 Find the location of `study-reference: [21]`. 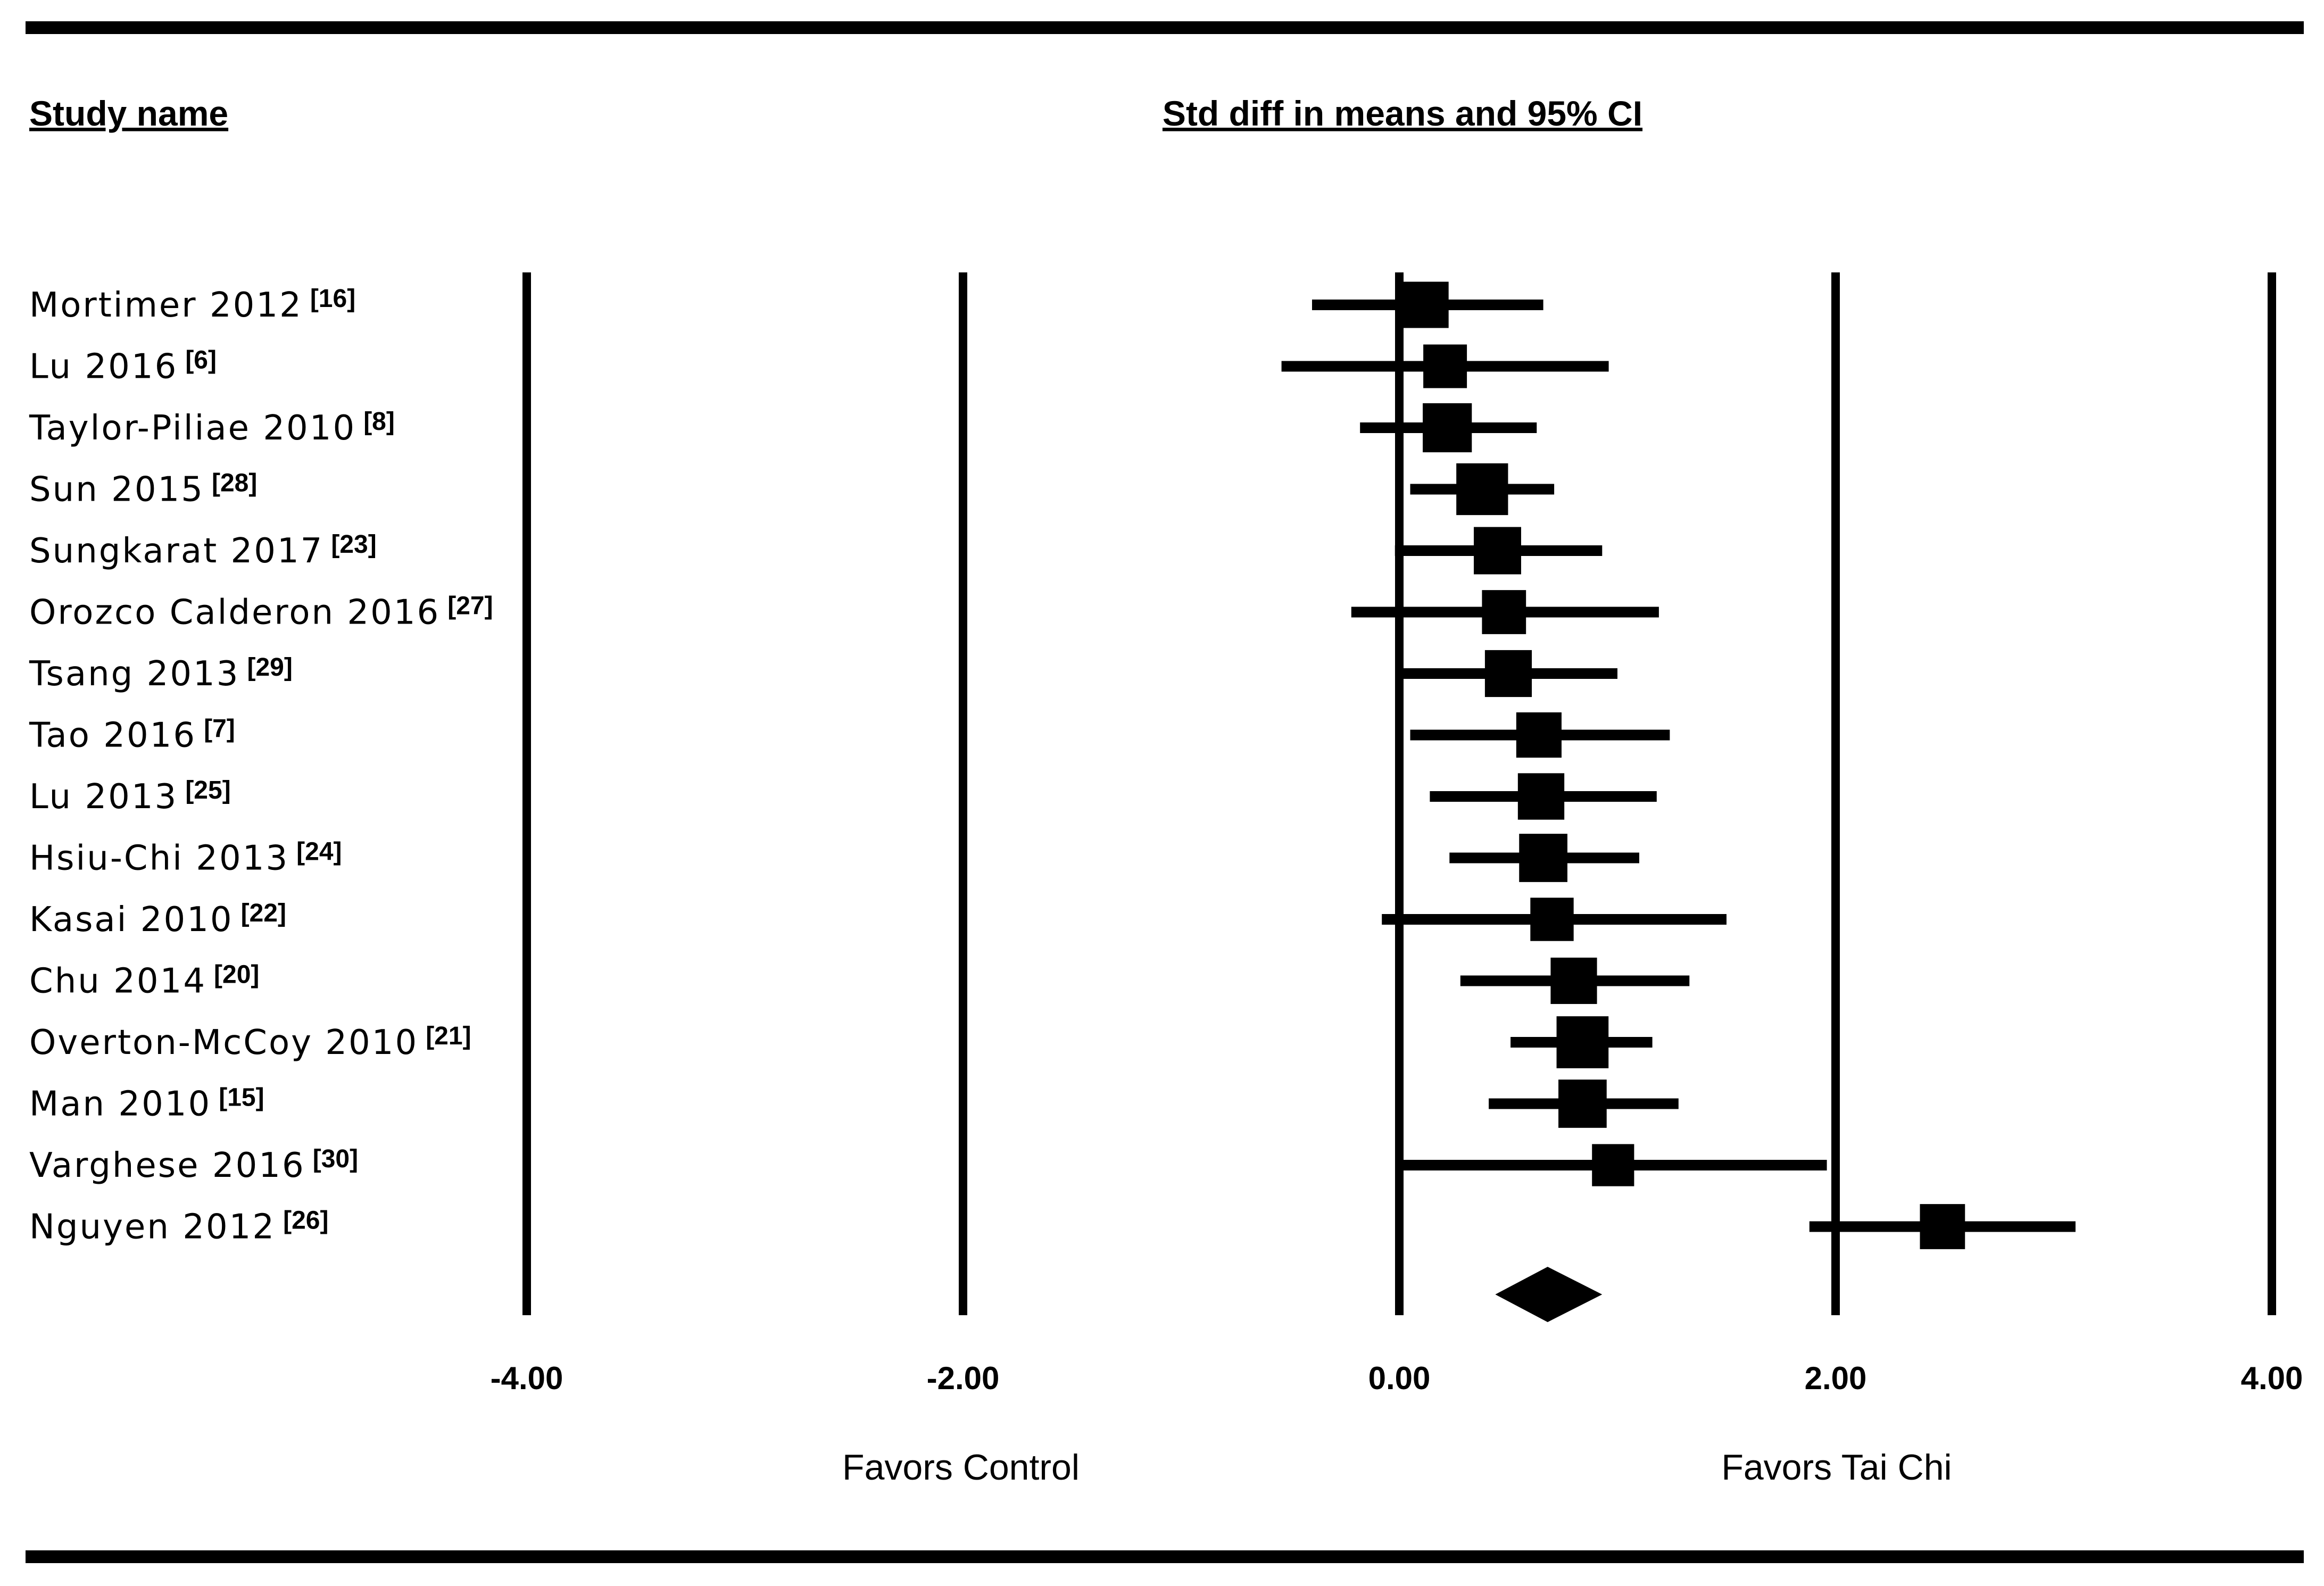

study-reference: [21] is located at coordinates (448, 1036).